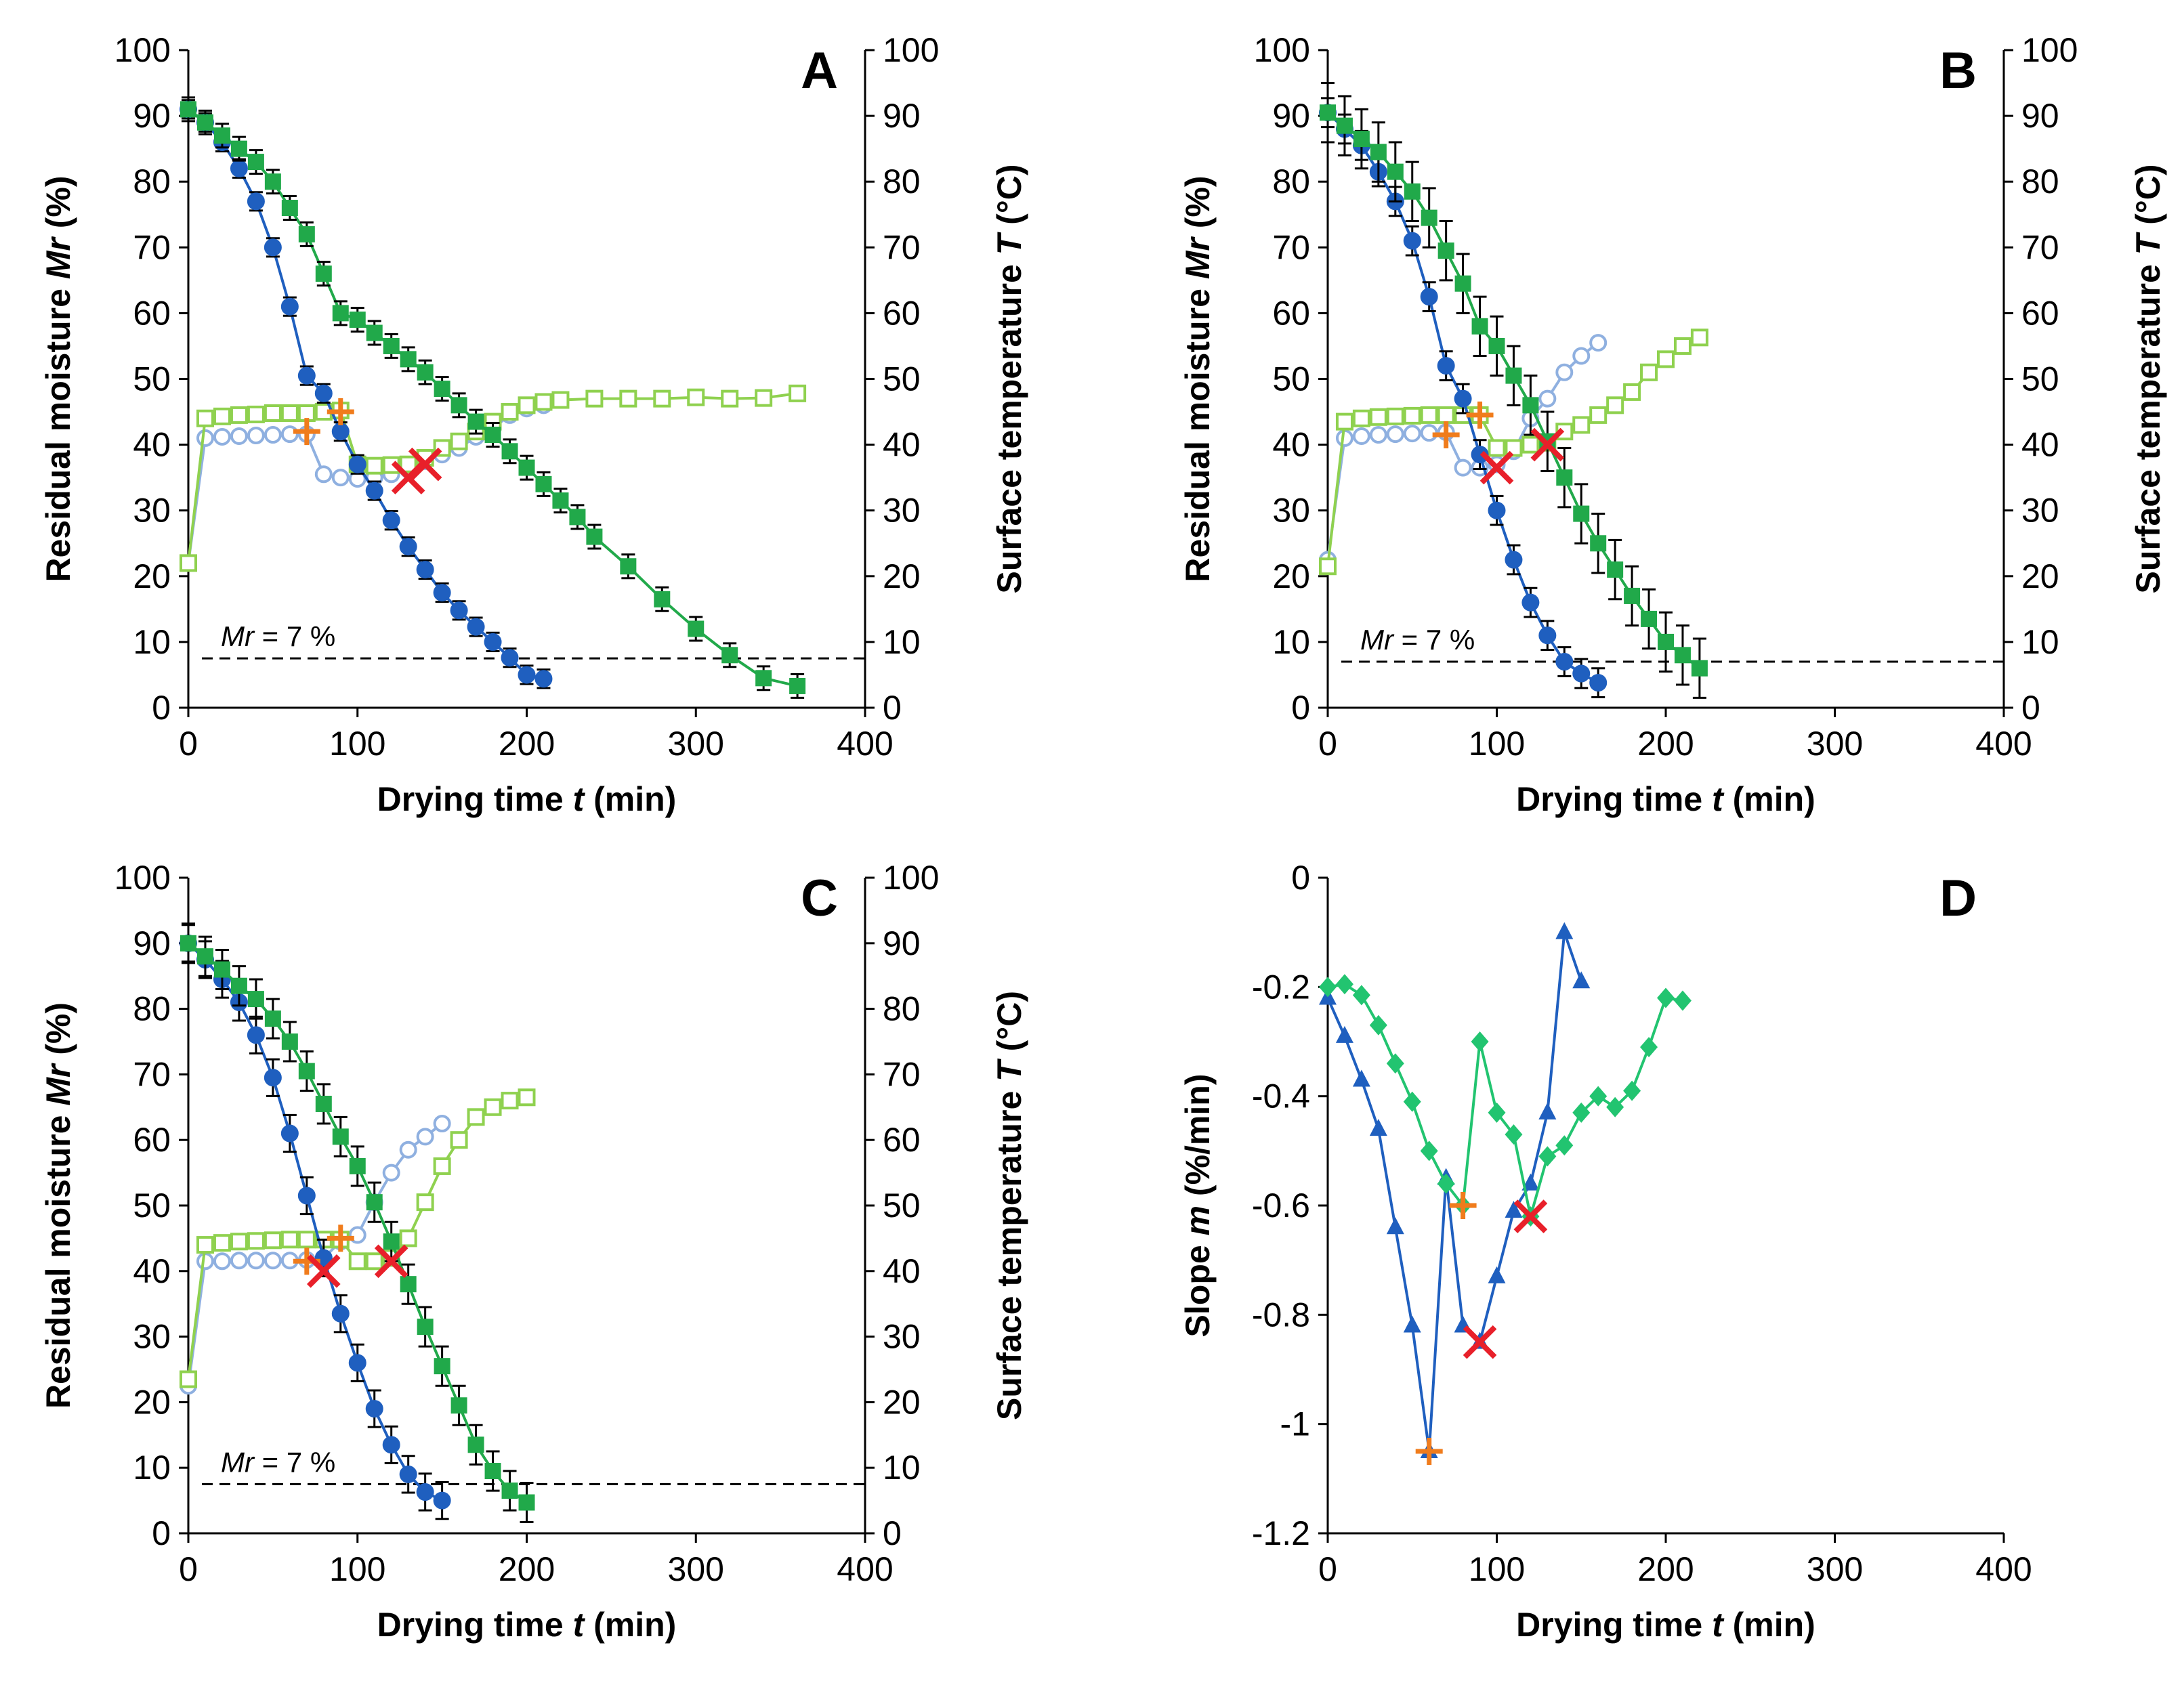 The width and height of the screenshot is (2184, 1685). I want to click on y-tick-label: 80, so click(1291, 182).